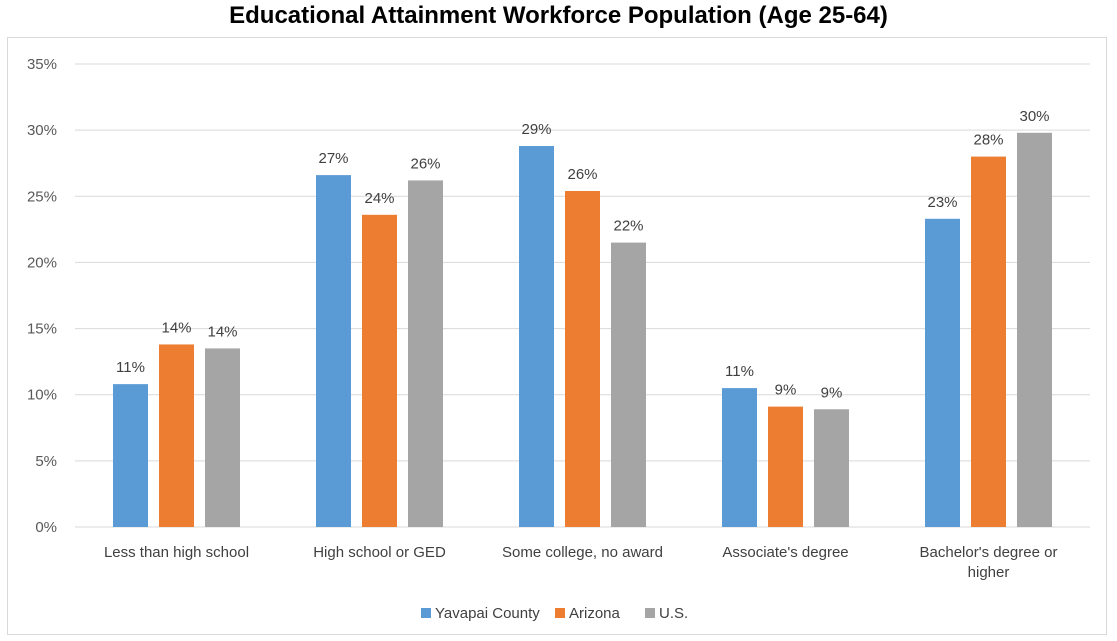 The image size is (1117, 641). What do you see at coordinates (989, 552) in the screenshot?
I see `category-label-line: Bachelor's degree or` at bounding box center [989, 552].